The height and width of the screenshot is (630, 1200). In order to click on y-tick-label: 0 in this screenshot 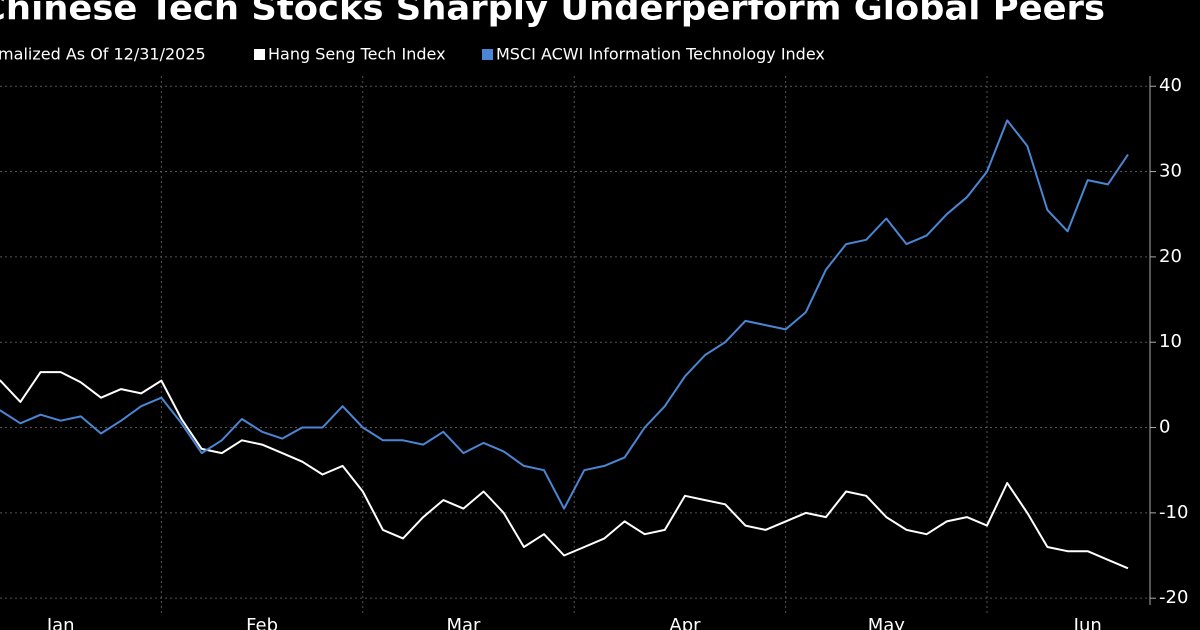, I will do `click(1164, 427)`.